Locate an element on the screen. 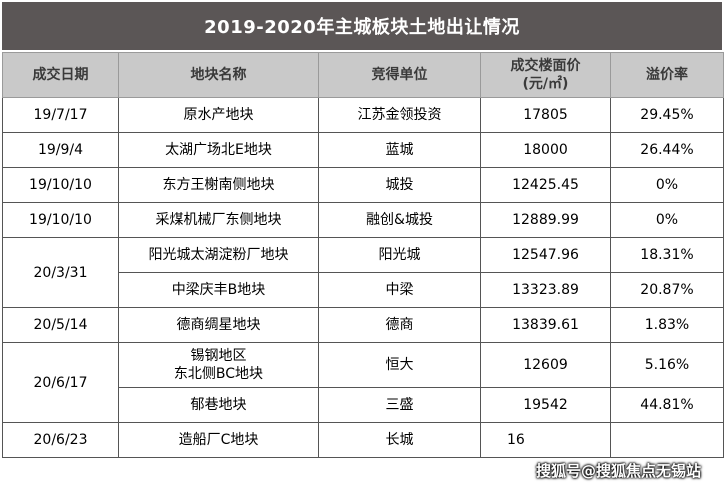 The width and height of the screenshot is (726, 491). table-row: 20/3/31 阳光城太湖淀粉厂地块 阳光城 12547.96 18.31% is located at coordinates (363, 272).